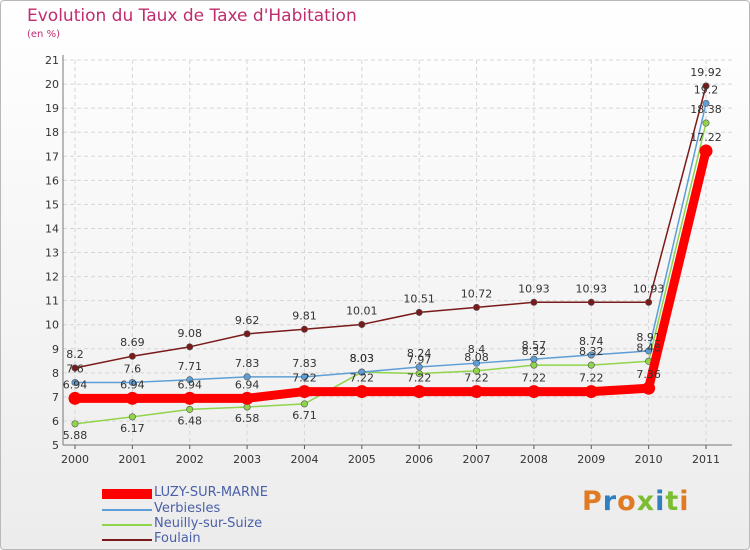 Image resolution: width=750 pixels, height=550 pixels. Describe the element at coordinates (208, 523) in the screenshot. I see `legend-label: Neuilly-sur-Suize` at that location.